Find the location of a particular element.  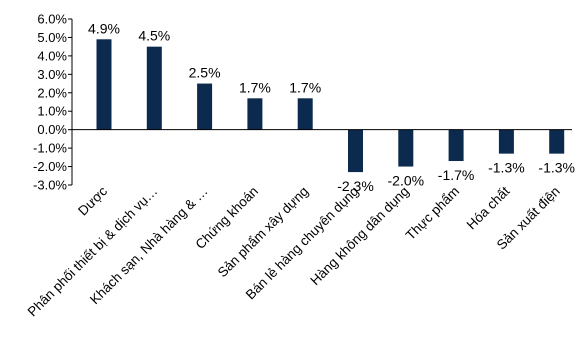

y-tick-label: 4.0% is located at coordinates (52, 55).